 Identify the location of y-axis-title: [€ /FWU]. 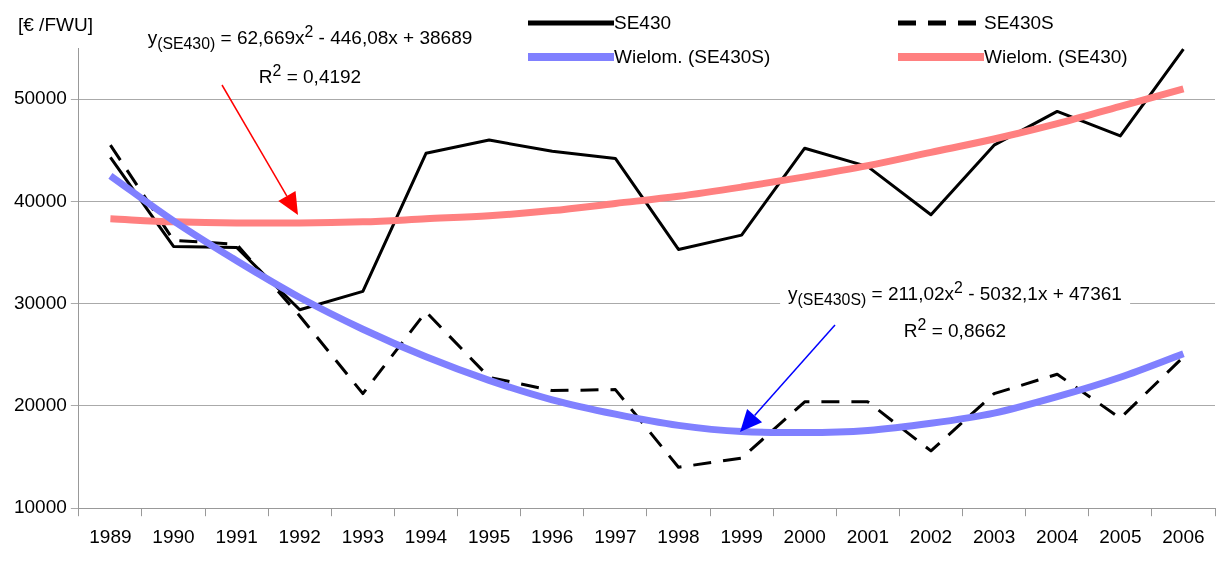
(55, 25).